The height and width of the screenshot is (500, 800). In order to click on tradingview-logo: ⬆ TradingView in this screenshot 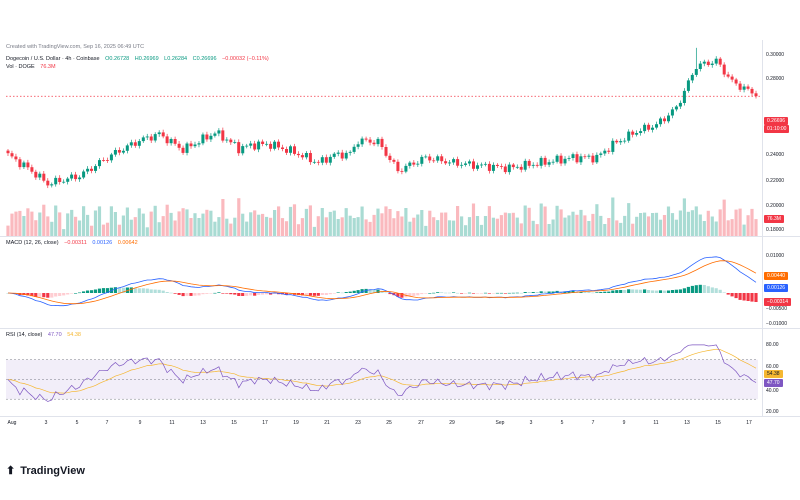, I will do `click(45, 470)`.